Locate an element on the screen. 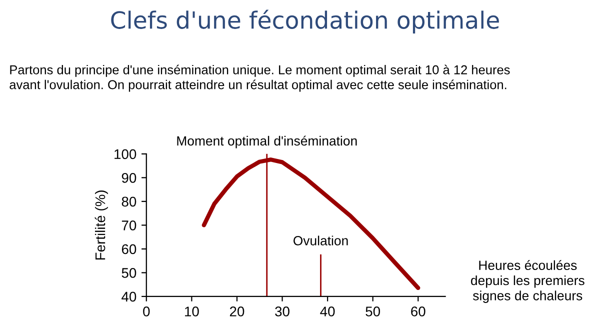  y-tick-label: 50 is located at coordinates (129, 273).